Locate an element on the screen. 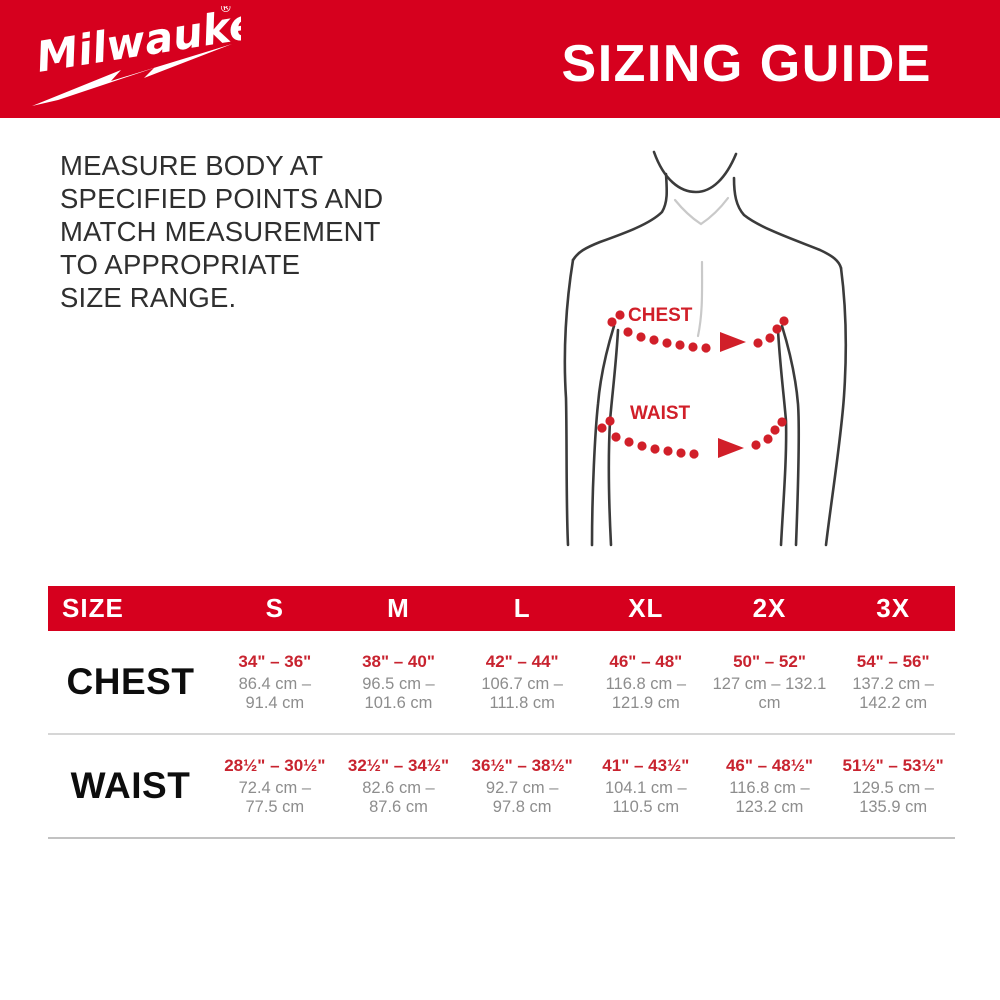 This screenshot has height=1000, width=1000. chest-cell-2x: 50" – 52" 127 cm – 132.1 cm is located at coordinates (770, 682).